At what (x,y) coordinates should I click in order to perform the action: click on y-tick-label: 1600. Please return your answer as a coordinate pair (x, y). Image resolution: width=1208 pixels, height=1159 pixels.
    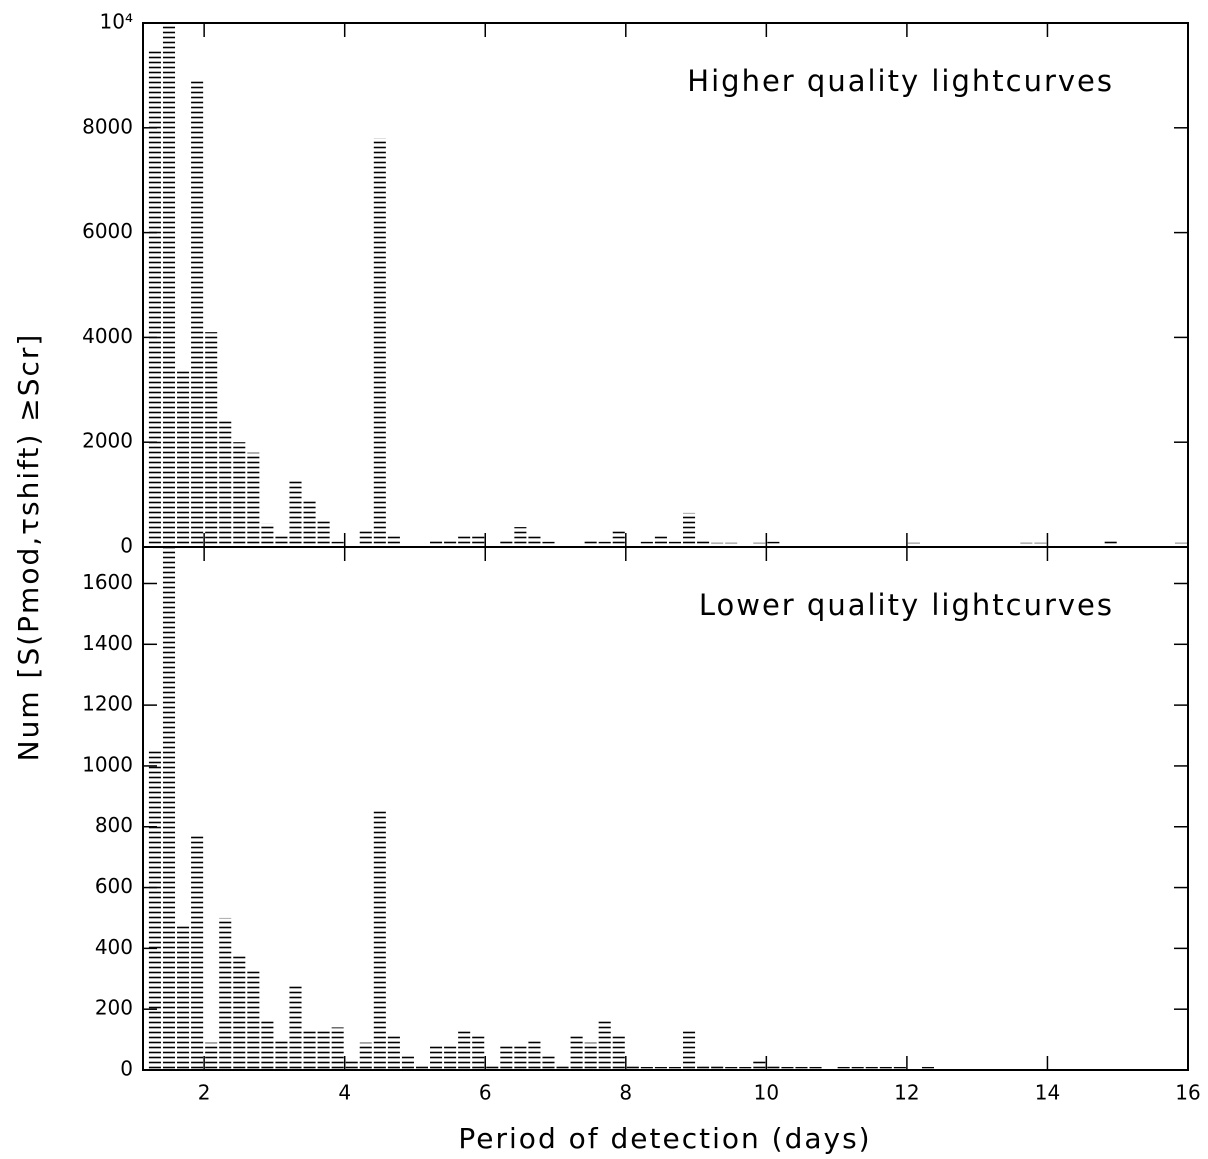
    Looking at the image, I should click on (107, 582).